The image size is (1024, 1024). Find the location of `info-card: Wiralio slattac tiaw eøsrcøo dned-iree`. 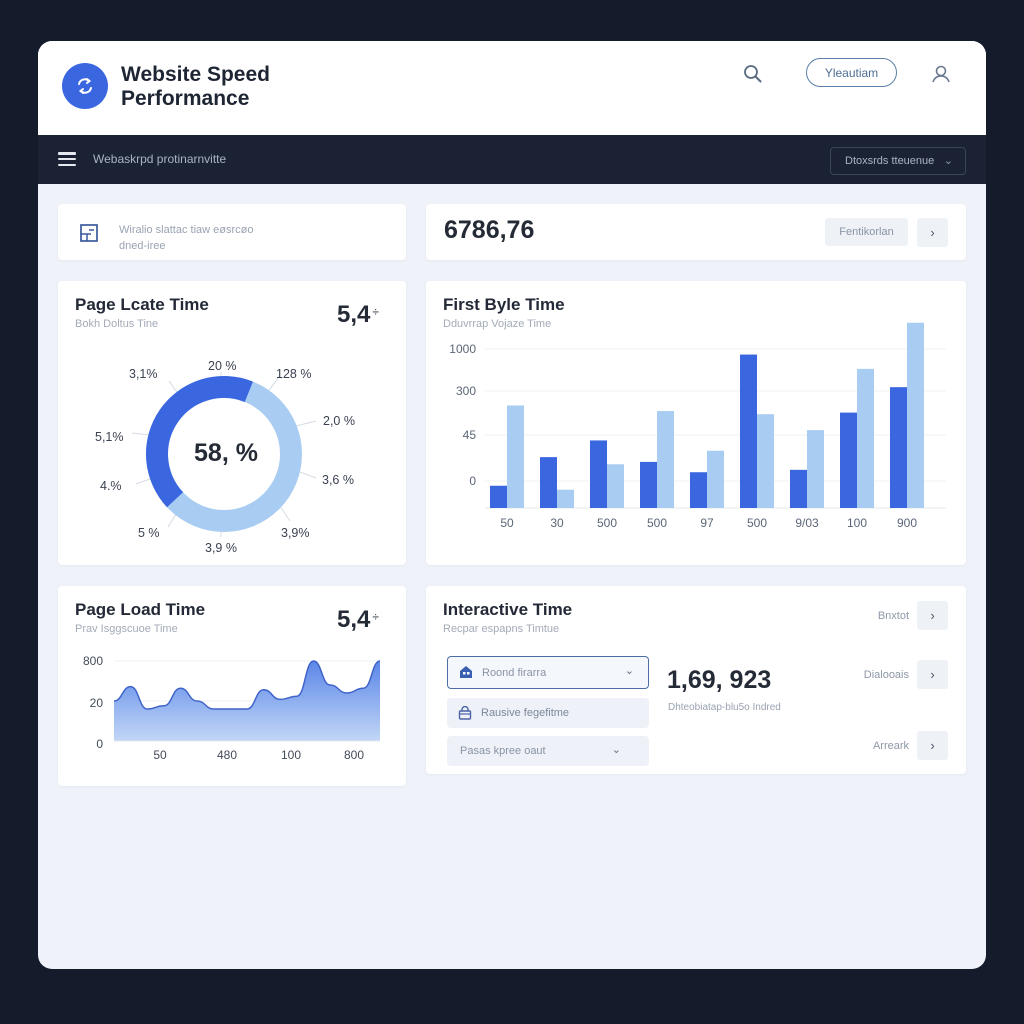

info-card: Wiralio slattac tiaw eøsrcøo dned-iree is located at coordinates (232, 232).